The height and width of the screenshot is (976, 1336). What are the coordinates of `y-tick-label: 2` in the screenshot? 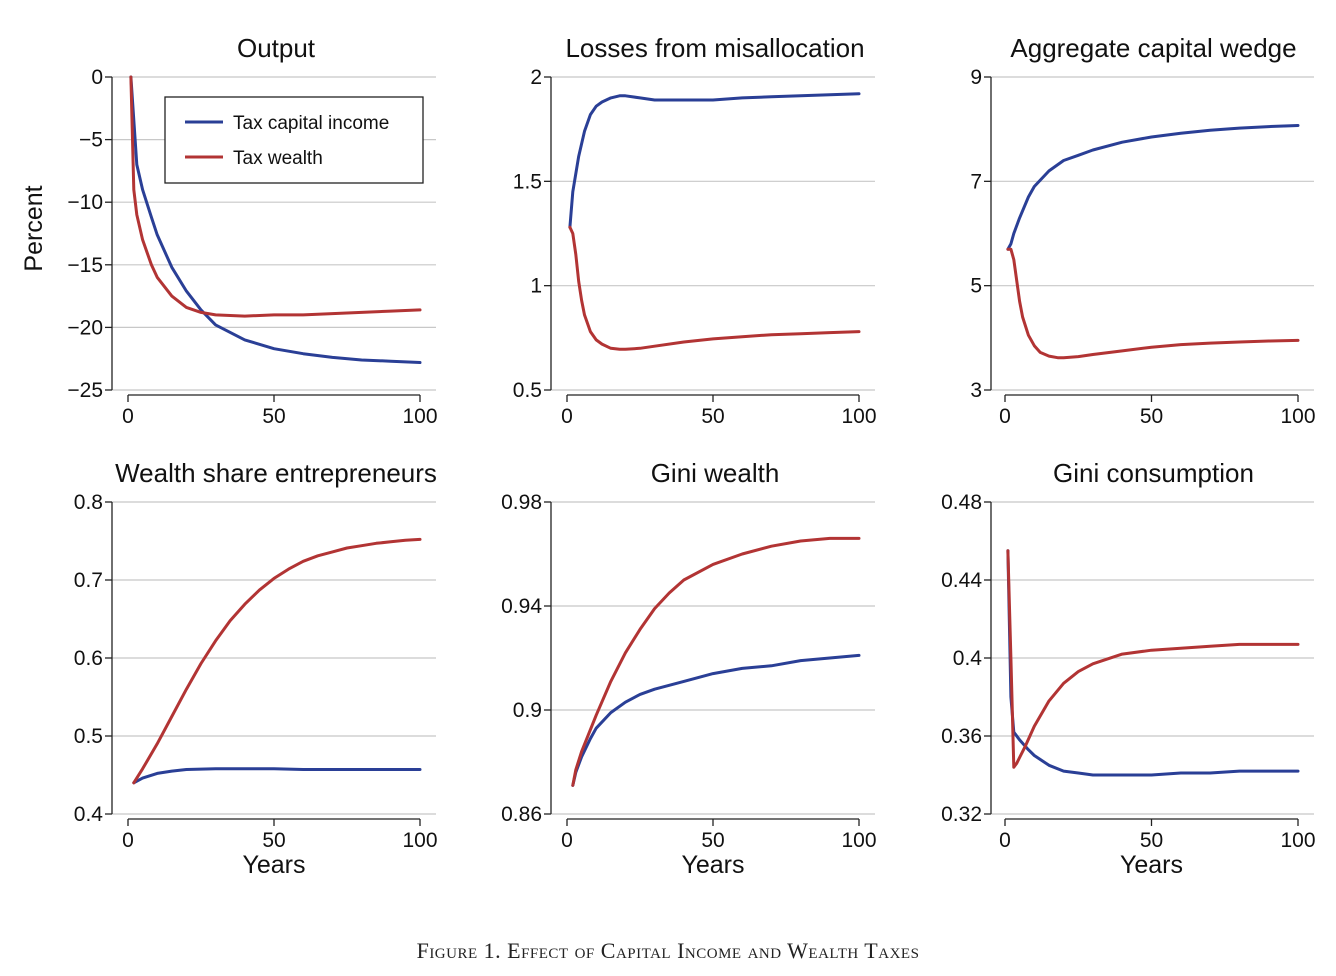 It's located at (536, 77).